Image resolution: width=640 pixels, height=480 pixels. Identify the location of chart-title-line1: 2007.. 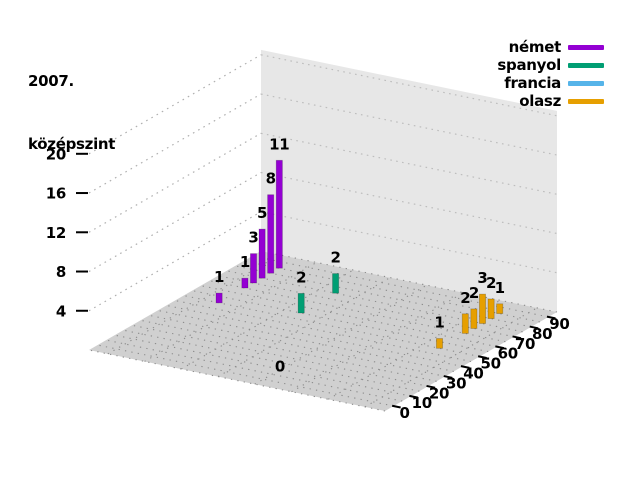
(51, 81).